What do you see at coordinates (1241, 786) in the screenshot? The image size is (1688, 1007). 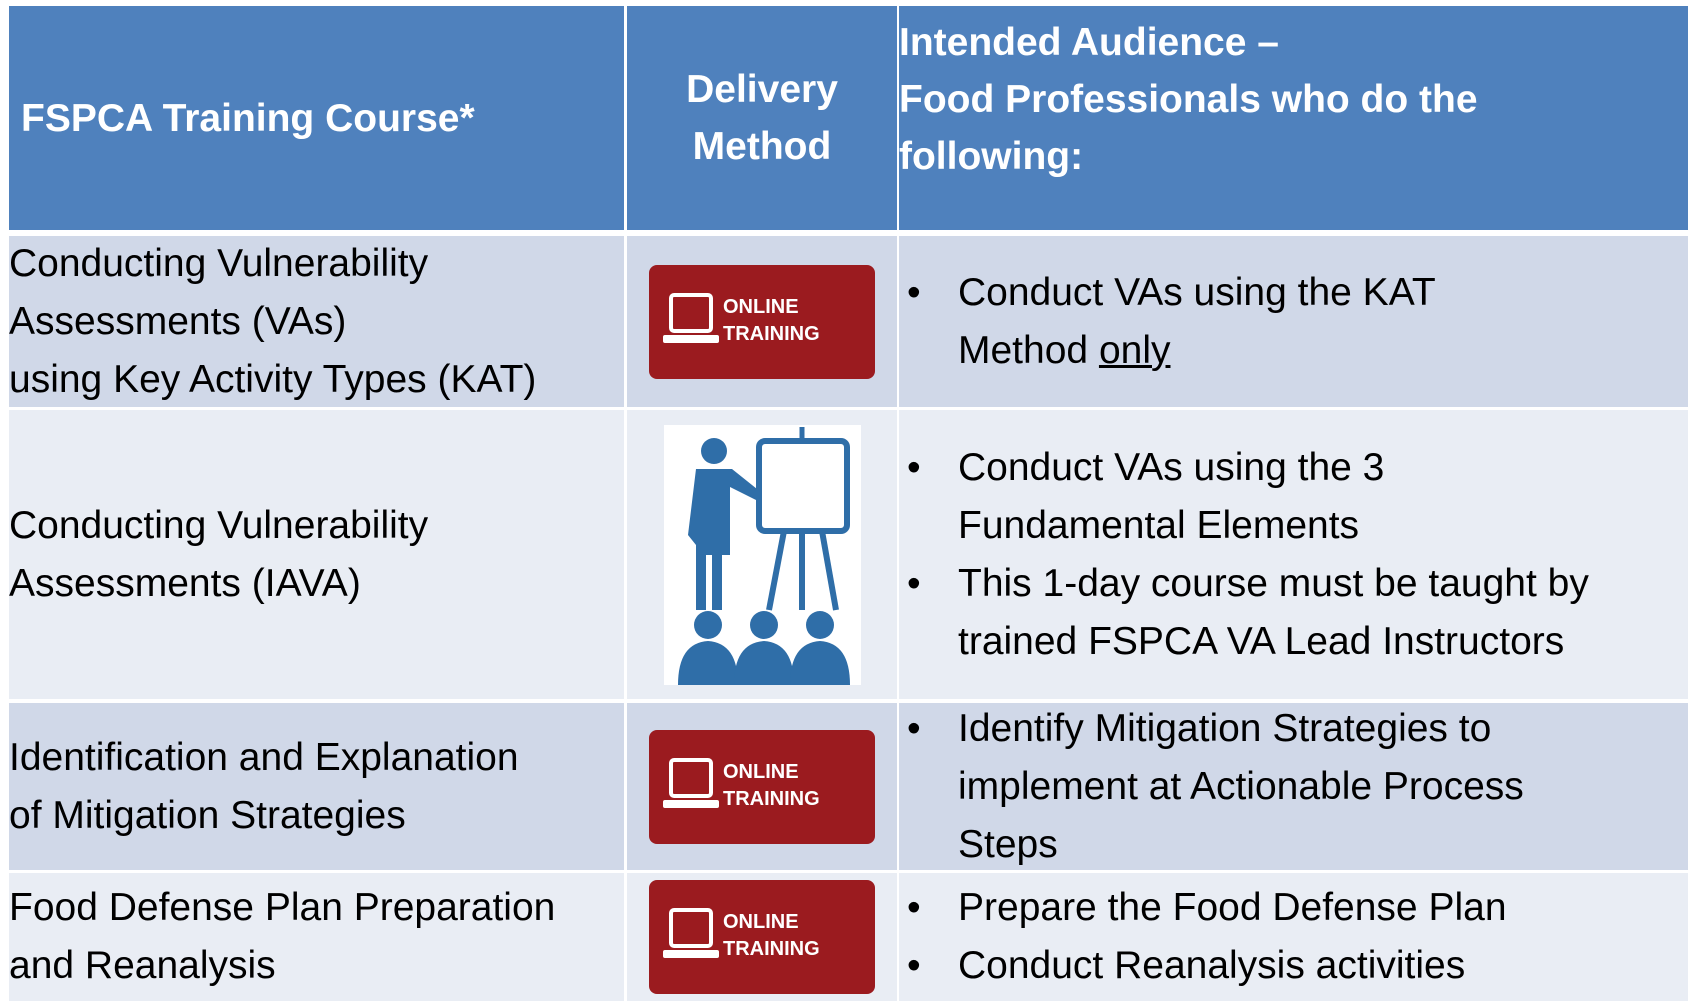 I see `audience-text: implement at Actionable Process` at bounding box center [1241, 786].